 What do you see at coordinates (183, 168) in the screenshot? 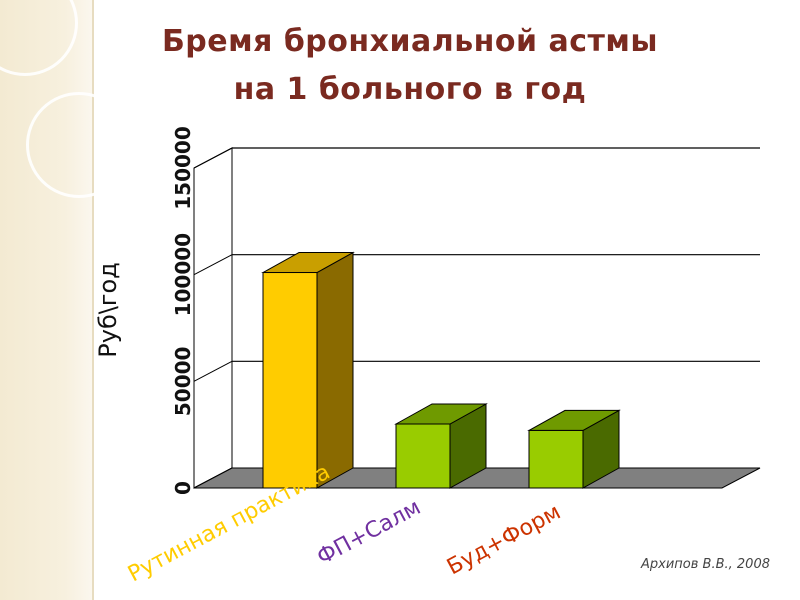
I see `y-tick-label: 150000` at bounding box center [183, 168].